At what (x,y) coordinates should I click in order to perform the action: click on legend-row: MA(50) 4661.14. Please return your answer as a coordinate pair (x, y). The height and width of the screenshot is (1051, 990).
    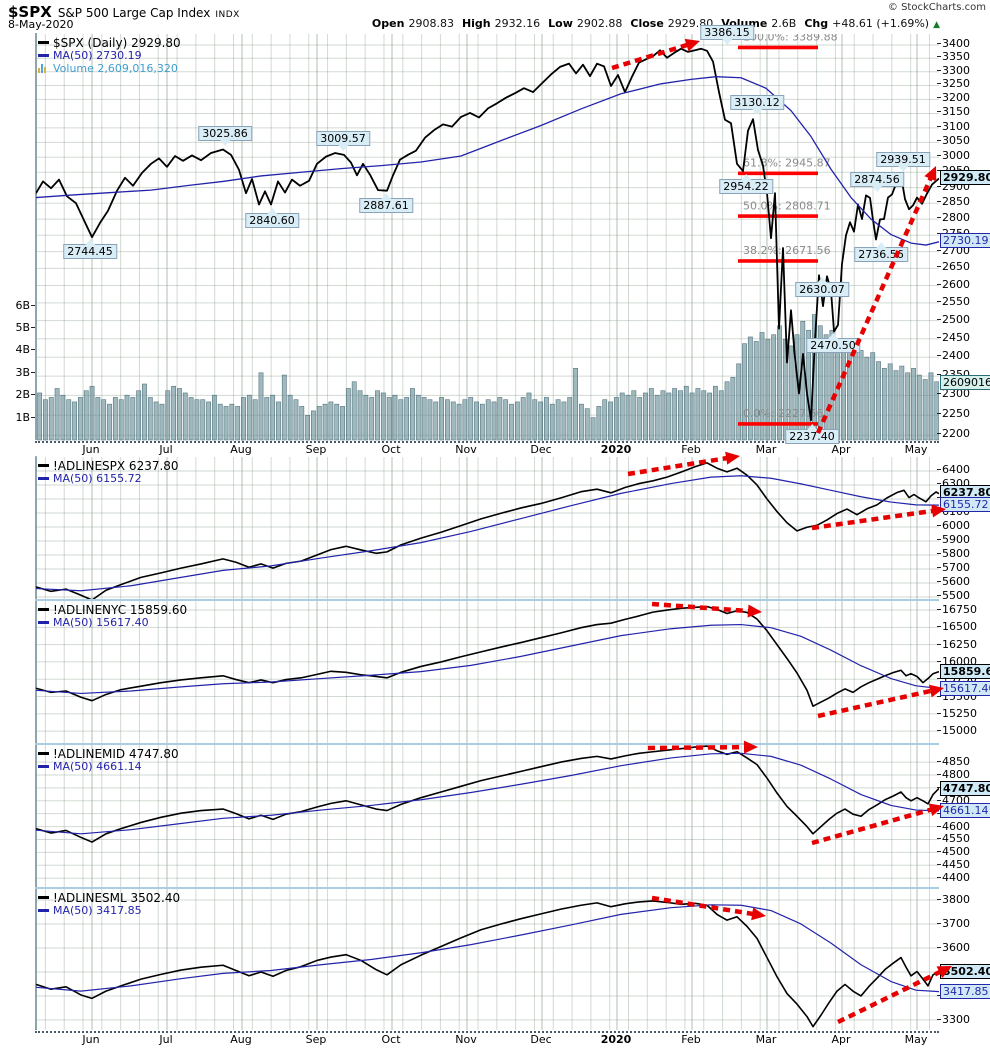
    Looking at the image, I should click on (108, 766).